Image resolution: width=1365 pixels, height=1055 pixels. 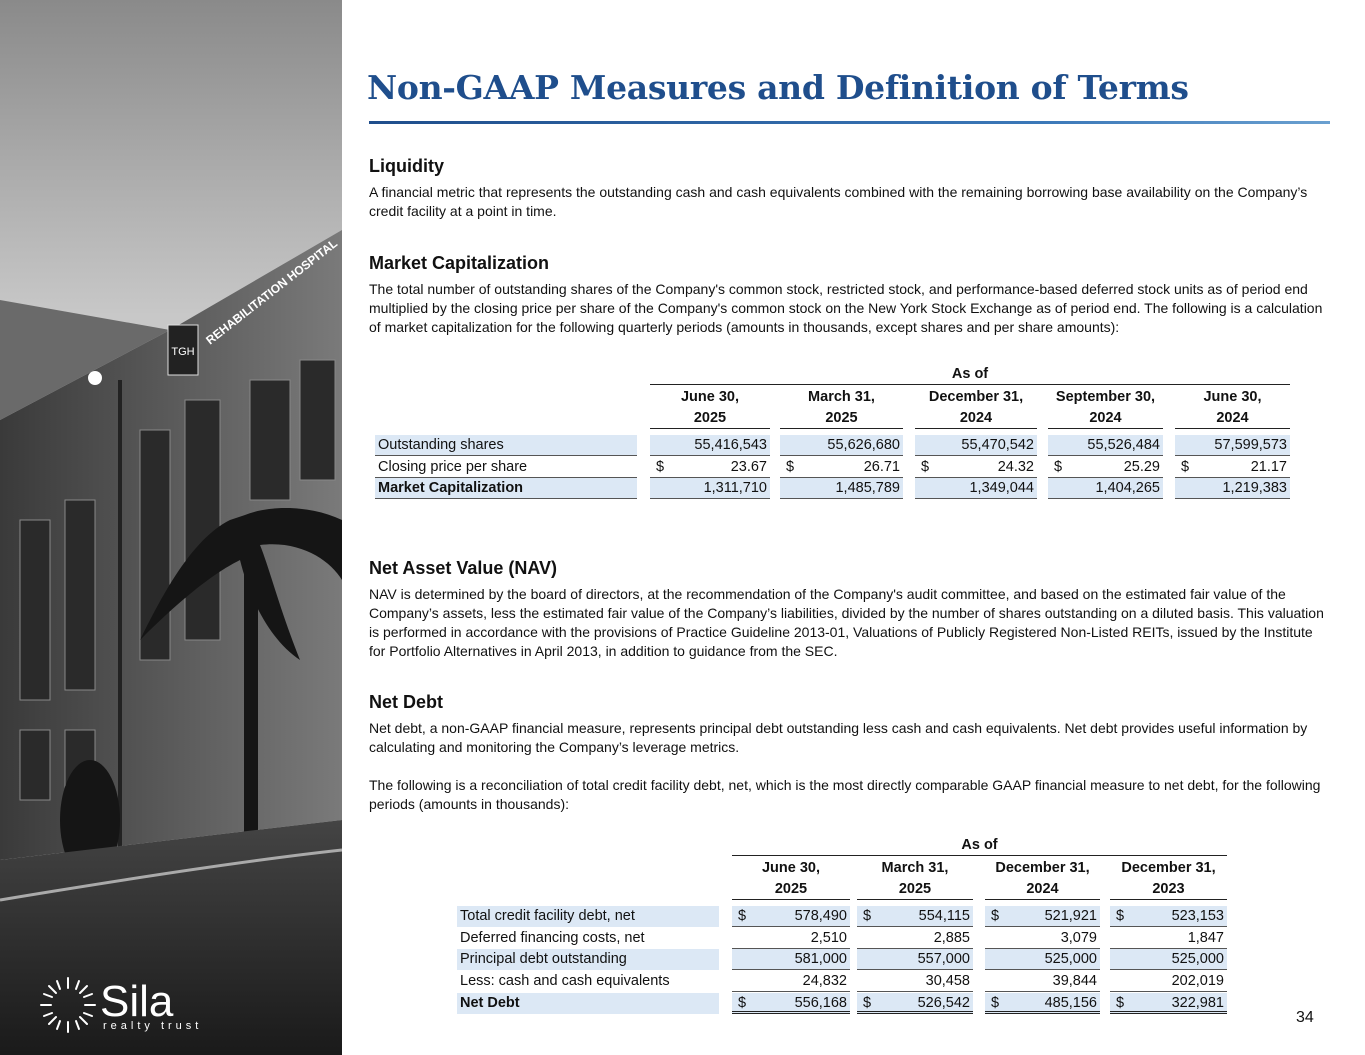 What do you see at coordinates (828, 937) in the screenshot?
I see `cell-value: 2,510` at bounding box center [828, 937].